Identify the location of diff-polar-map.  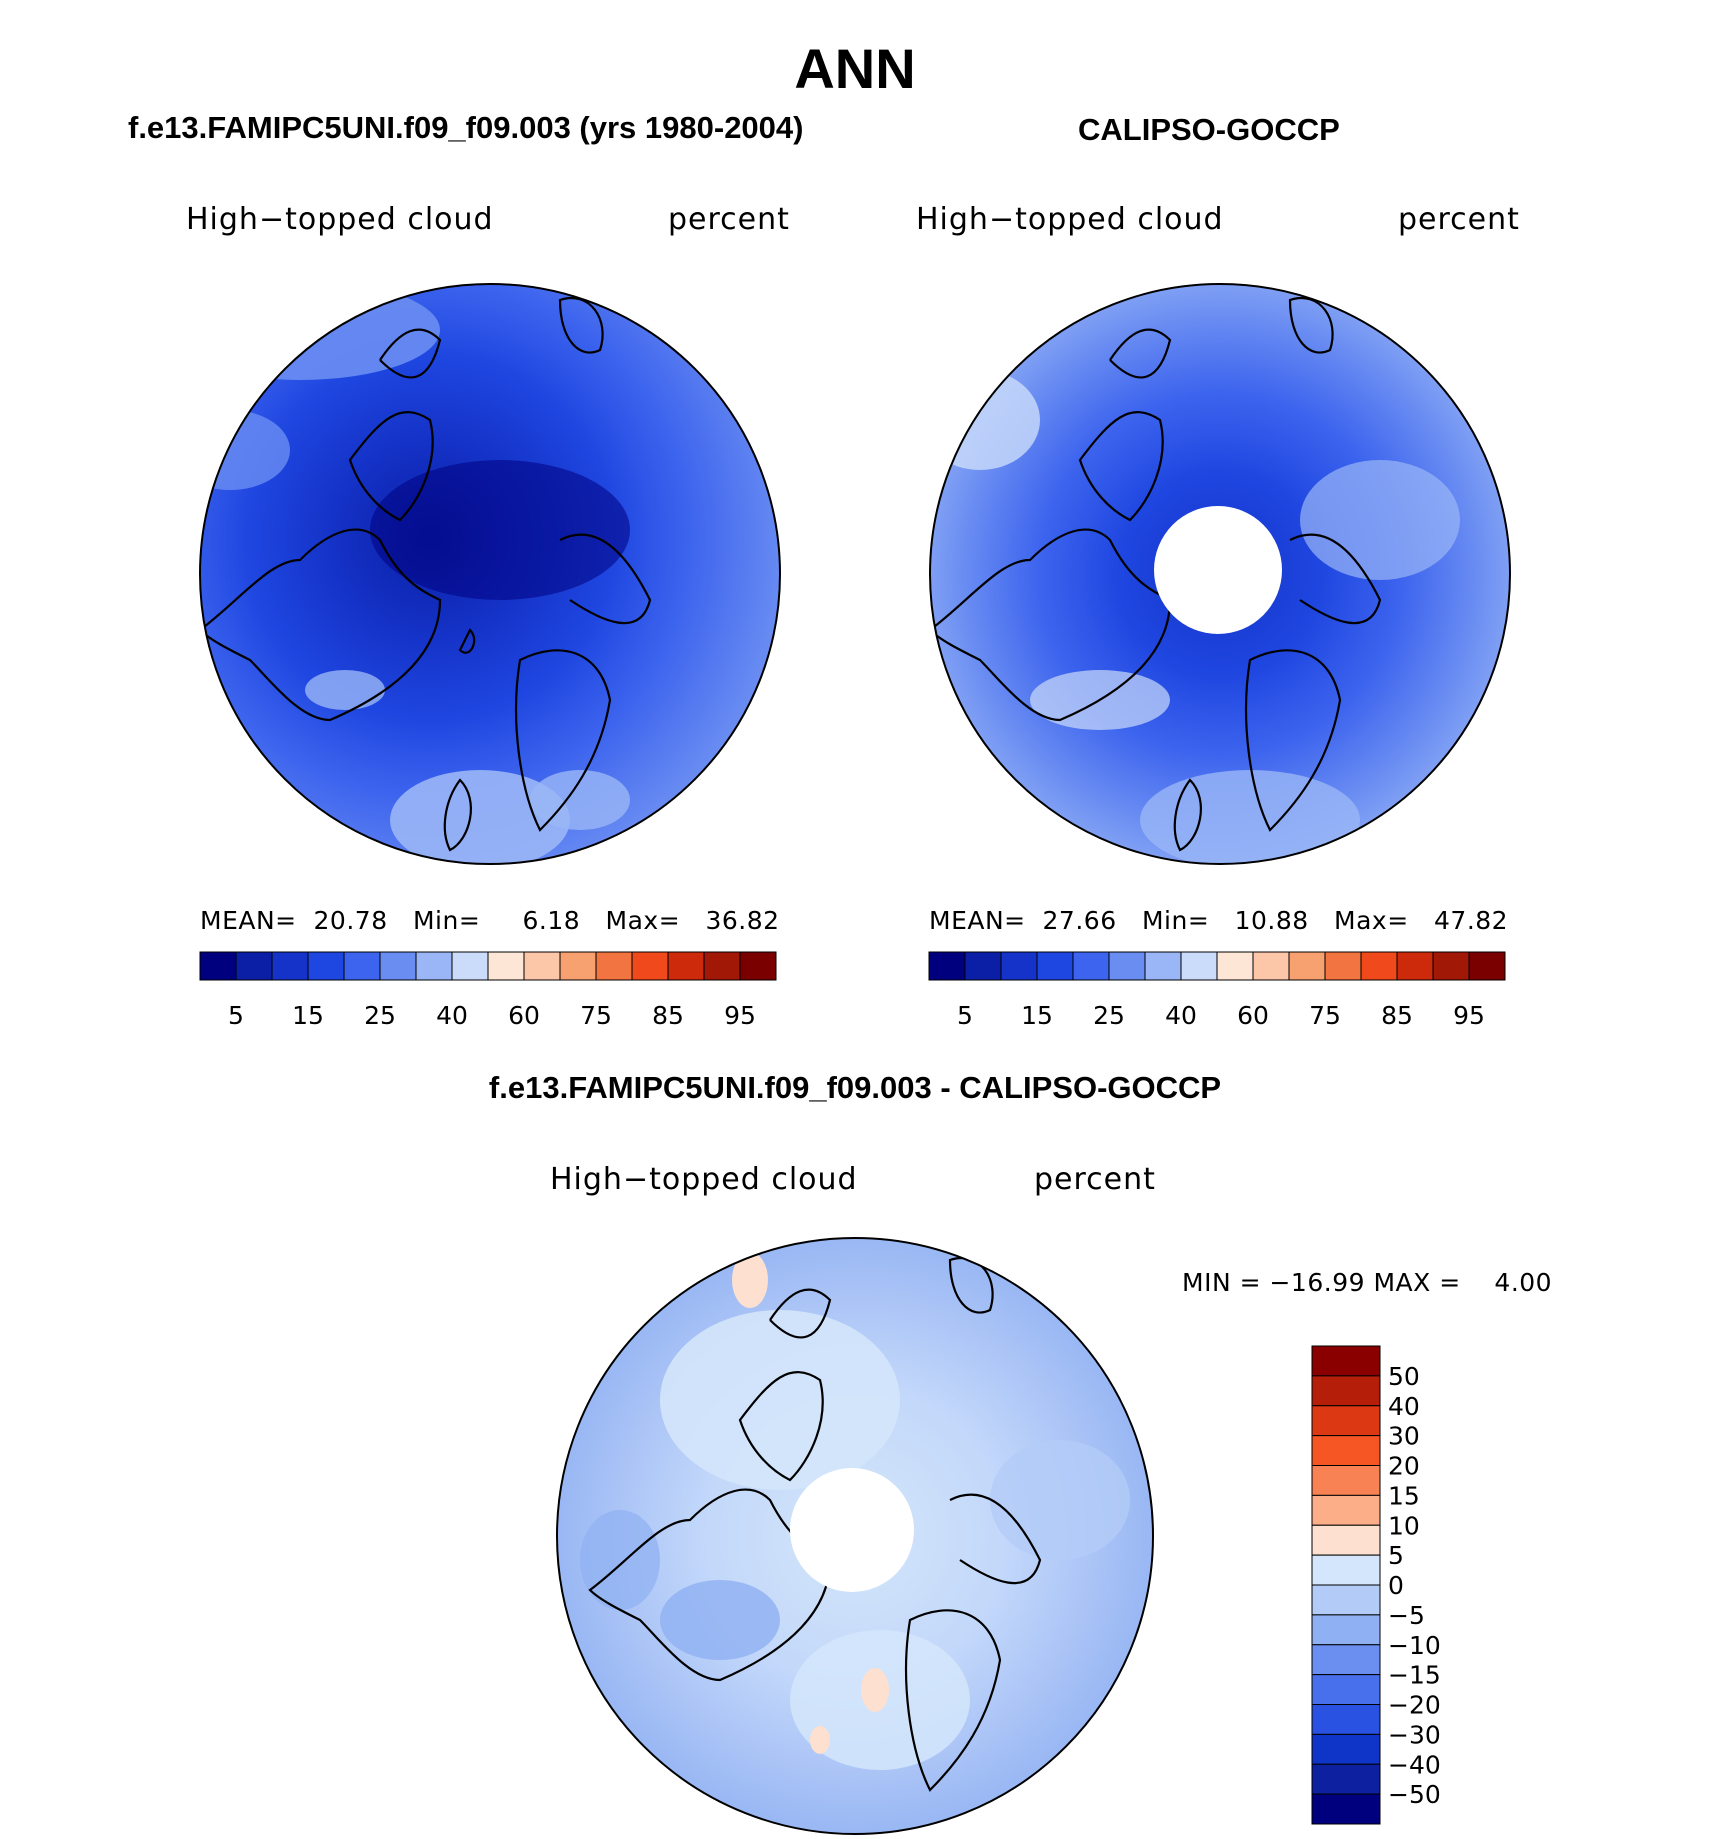
(855, 1536).